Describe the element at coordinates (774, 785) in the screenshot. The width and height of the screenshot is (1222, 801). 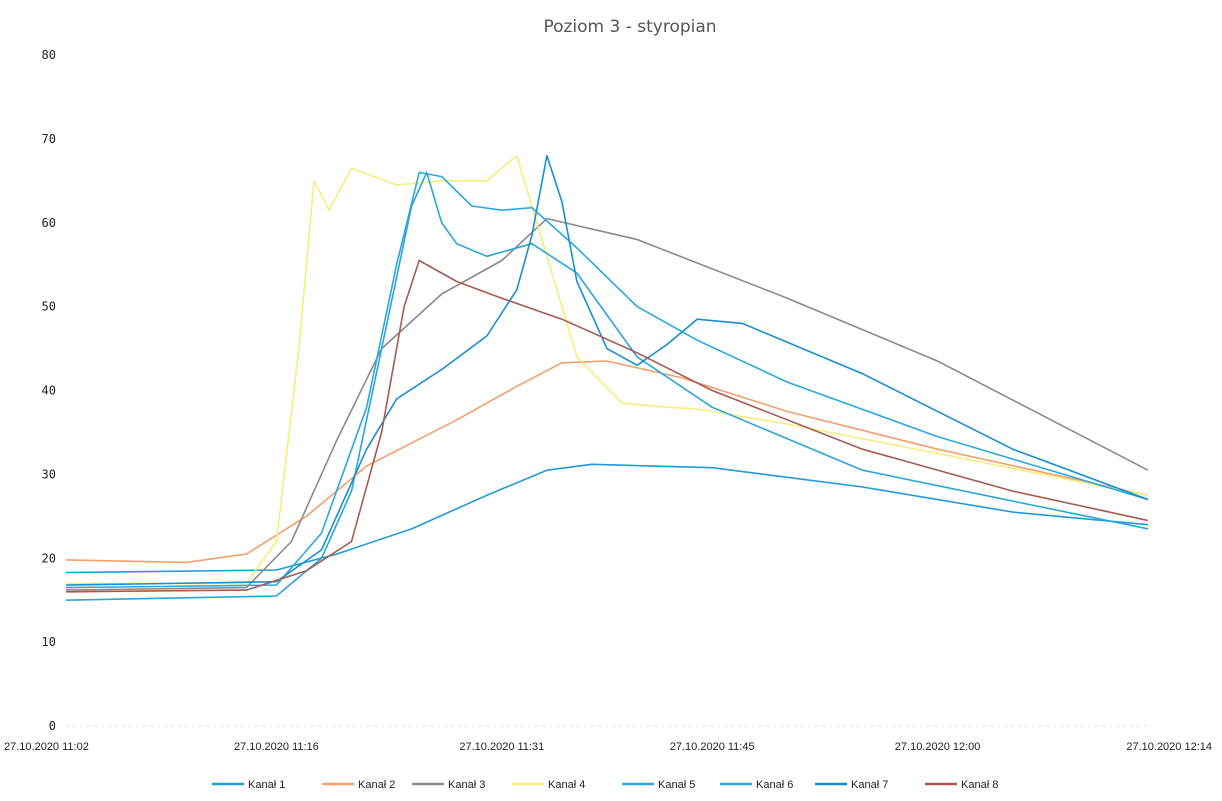
I see `legend-label: Kanał 6` at that location.